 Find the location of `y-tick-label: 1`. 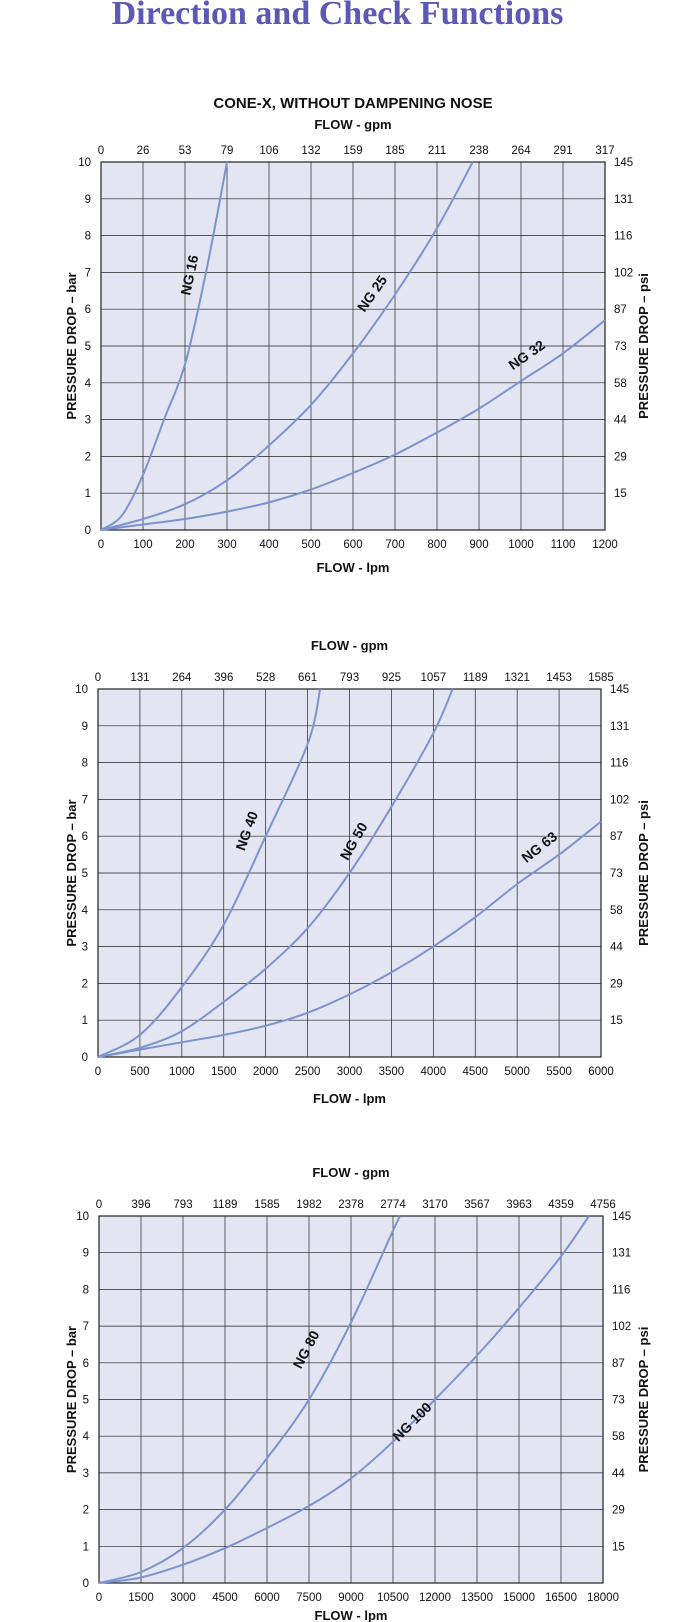

y-tick-label: 1 is located at coordinates (85, 1021).